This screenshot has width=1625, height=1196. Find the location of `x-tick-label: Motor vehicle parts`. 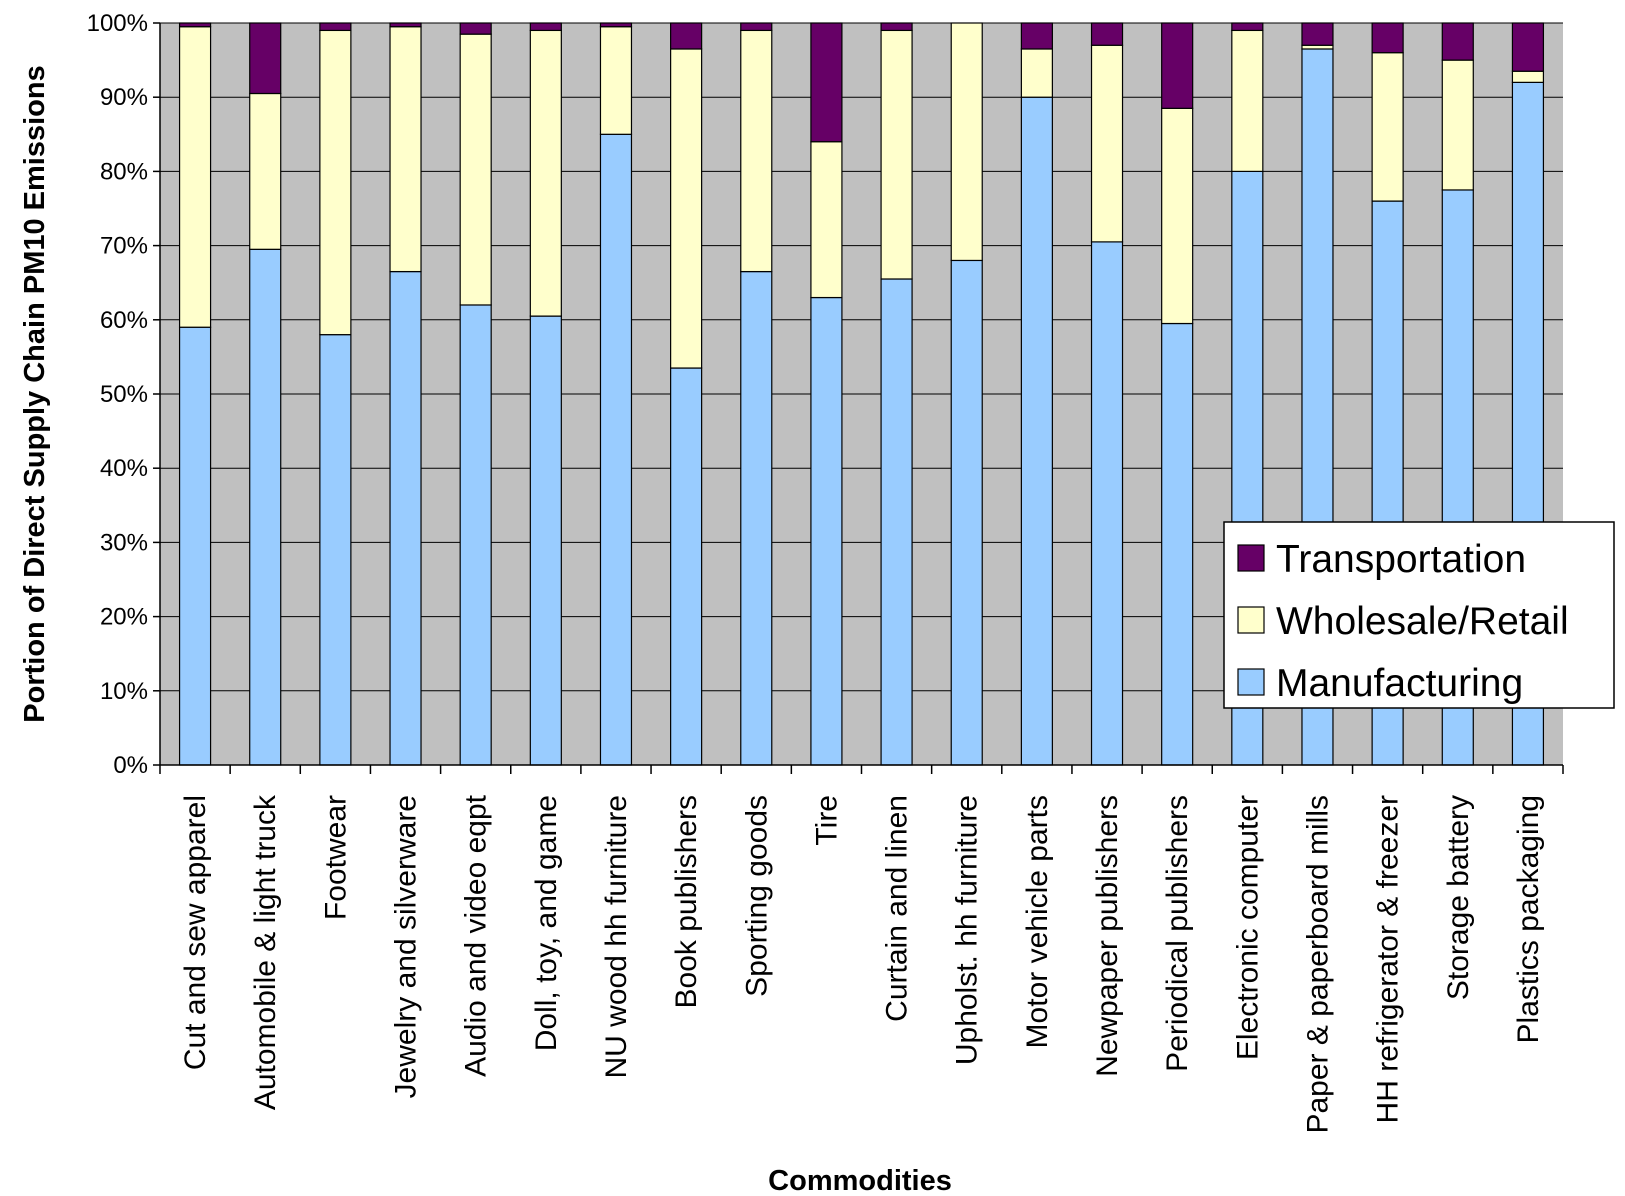

x-tick-label: Motor vehicle parts is located at coordinates (1037, 921).